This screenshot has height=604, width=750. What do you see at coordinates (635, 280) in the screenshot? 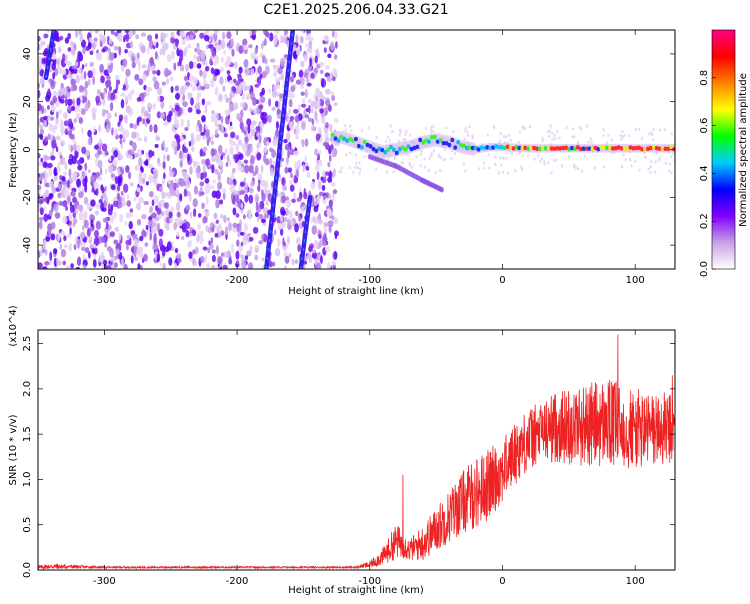
I see `spectrogram-x-tick-label: 100` at bounding box center [635, 280].